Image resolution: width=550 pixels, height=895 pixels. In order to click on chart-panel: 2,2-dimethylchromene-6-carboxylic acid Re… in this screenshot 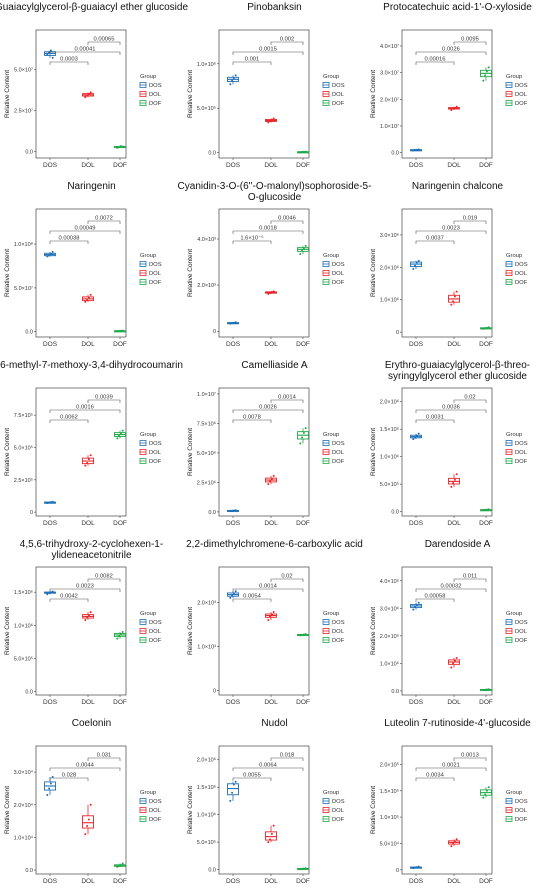, I will do `click(274, 626)`.